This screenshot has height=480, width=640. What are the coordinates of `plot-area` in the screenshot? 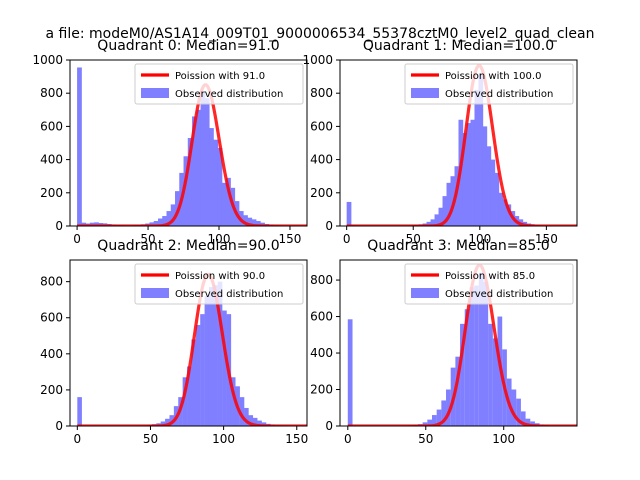 It's located at (462, 344).